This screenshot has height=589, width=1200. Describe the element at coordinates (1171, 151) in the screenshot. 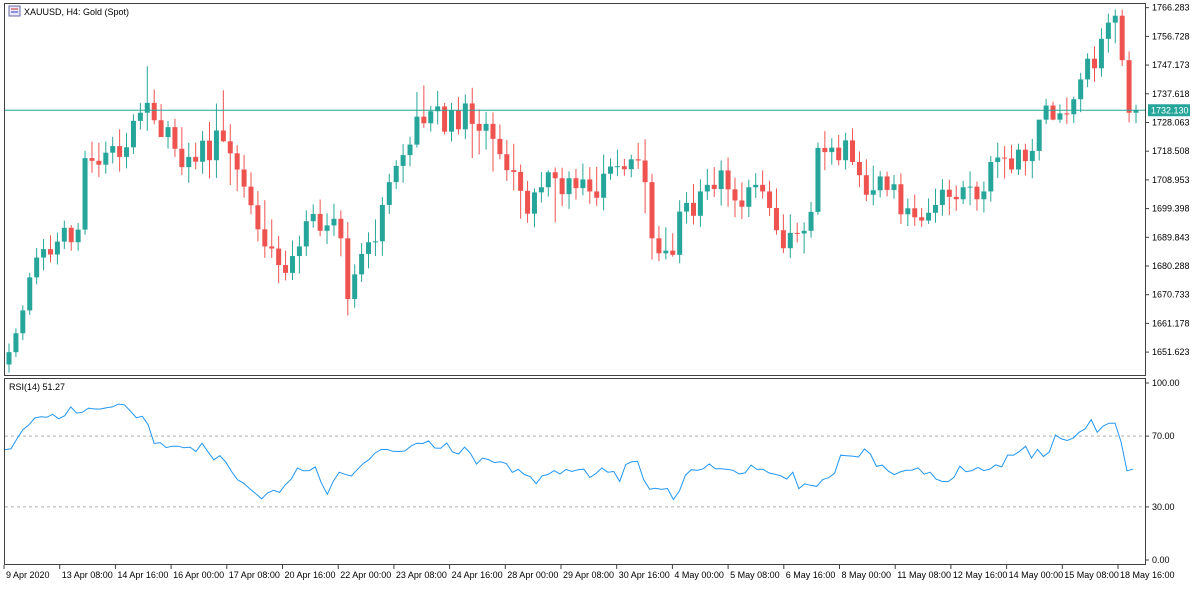

I see `price-tick-label: 1718.508` at that location.